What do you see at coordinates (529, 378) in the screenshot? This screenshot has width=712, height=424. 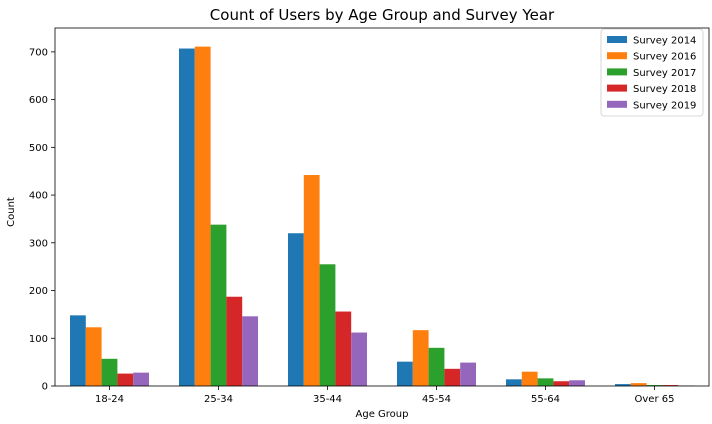 I see `bar-55-64-survey-2016` at bounding box center [529, 378].